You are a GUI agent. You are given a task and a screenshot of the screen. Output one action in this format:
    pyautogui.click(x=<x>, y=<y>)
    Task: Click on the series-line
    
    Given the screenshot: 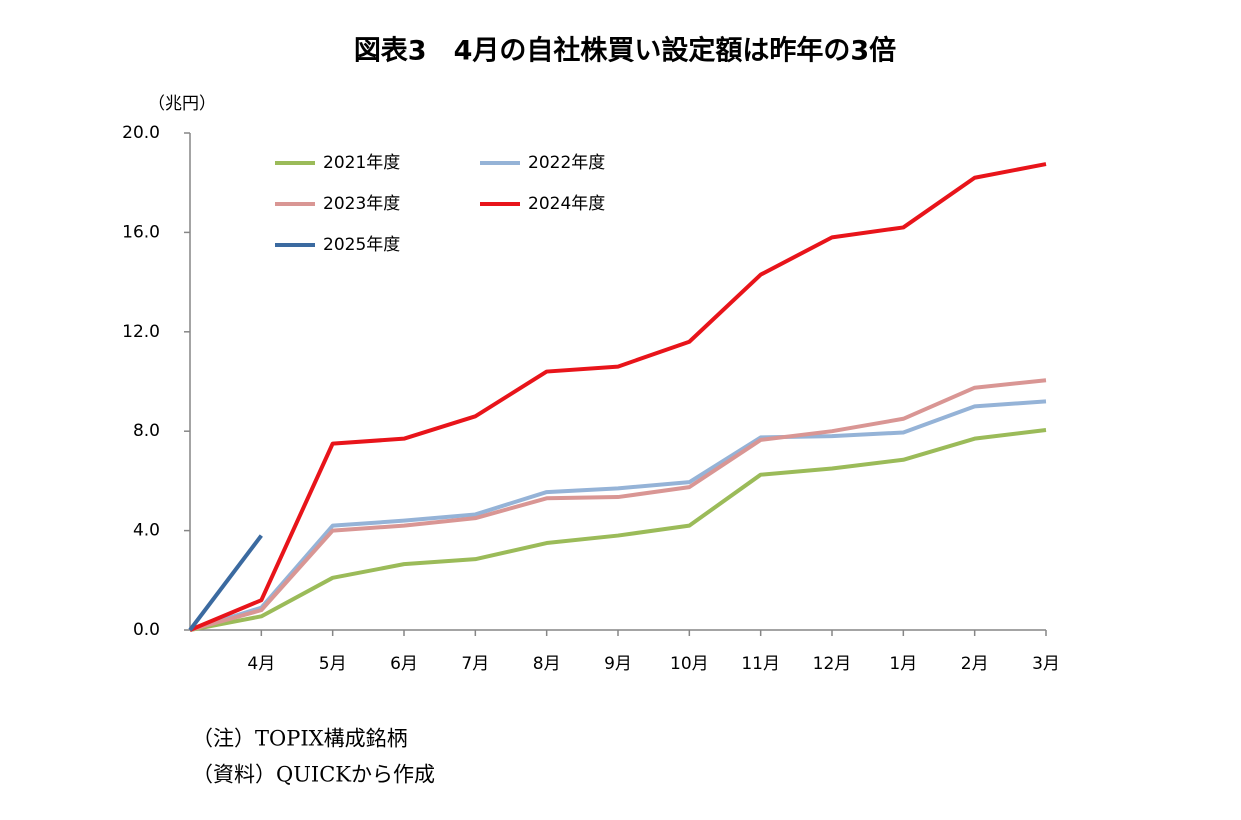 What is the action you would take?
    pyautogui.click(x=225, y=583)
    